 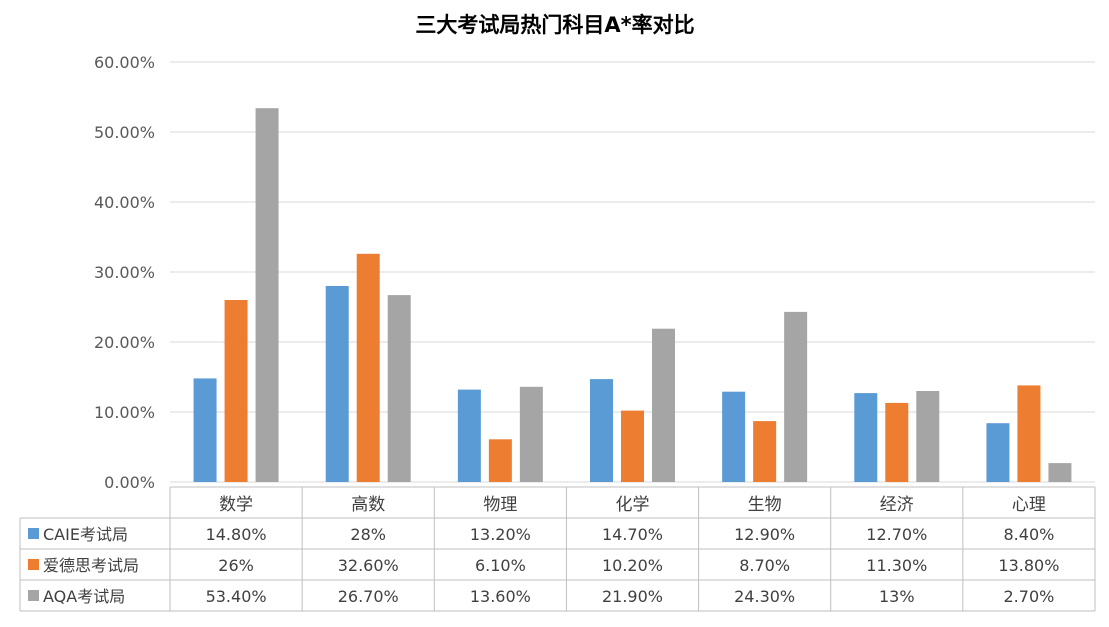 What do you see at coordinates (368, 534) in the screenshot?
I see `data-label: 28%` at bounding box center [368, 534].